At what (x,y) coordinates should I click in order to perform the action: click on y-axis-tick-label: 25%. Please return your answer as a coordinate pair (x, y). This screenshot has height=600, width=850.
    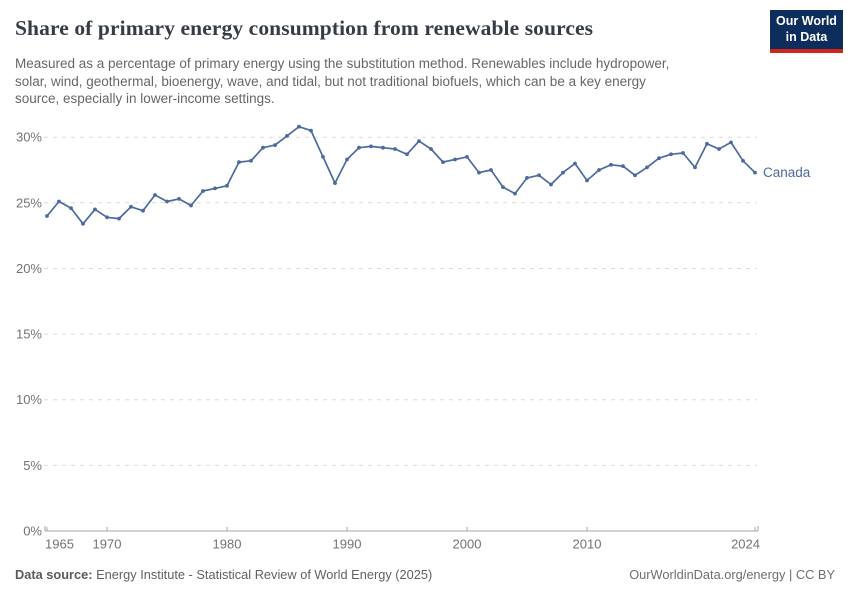
    Looking at the image, I should click on (29, 202).